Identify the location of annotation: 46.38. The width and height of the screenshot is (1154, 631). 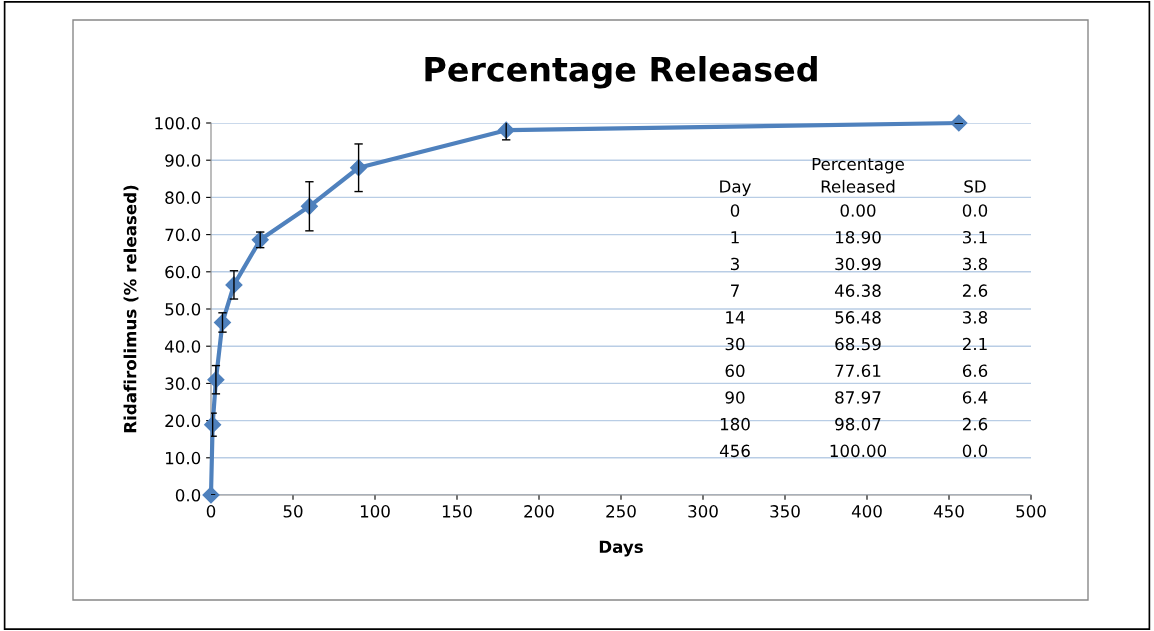
(857, 290).